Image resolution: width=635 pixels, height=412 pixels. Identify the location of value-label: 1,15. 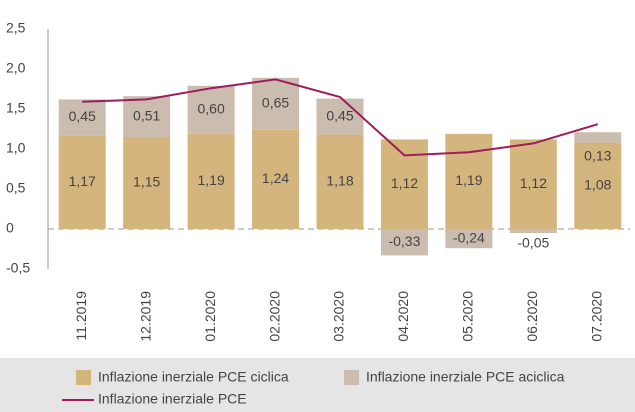
(146, 182).